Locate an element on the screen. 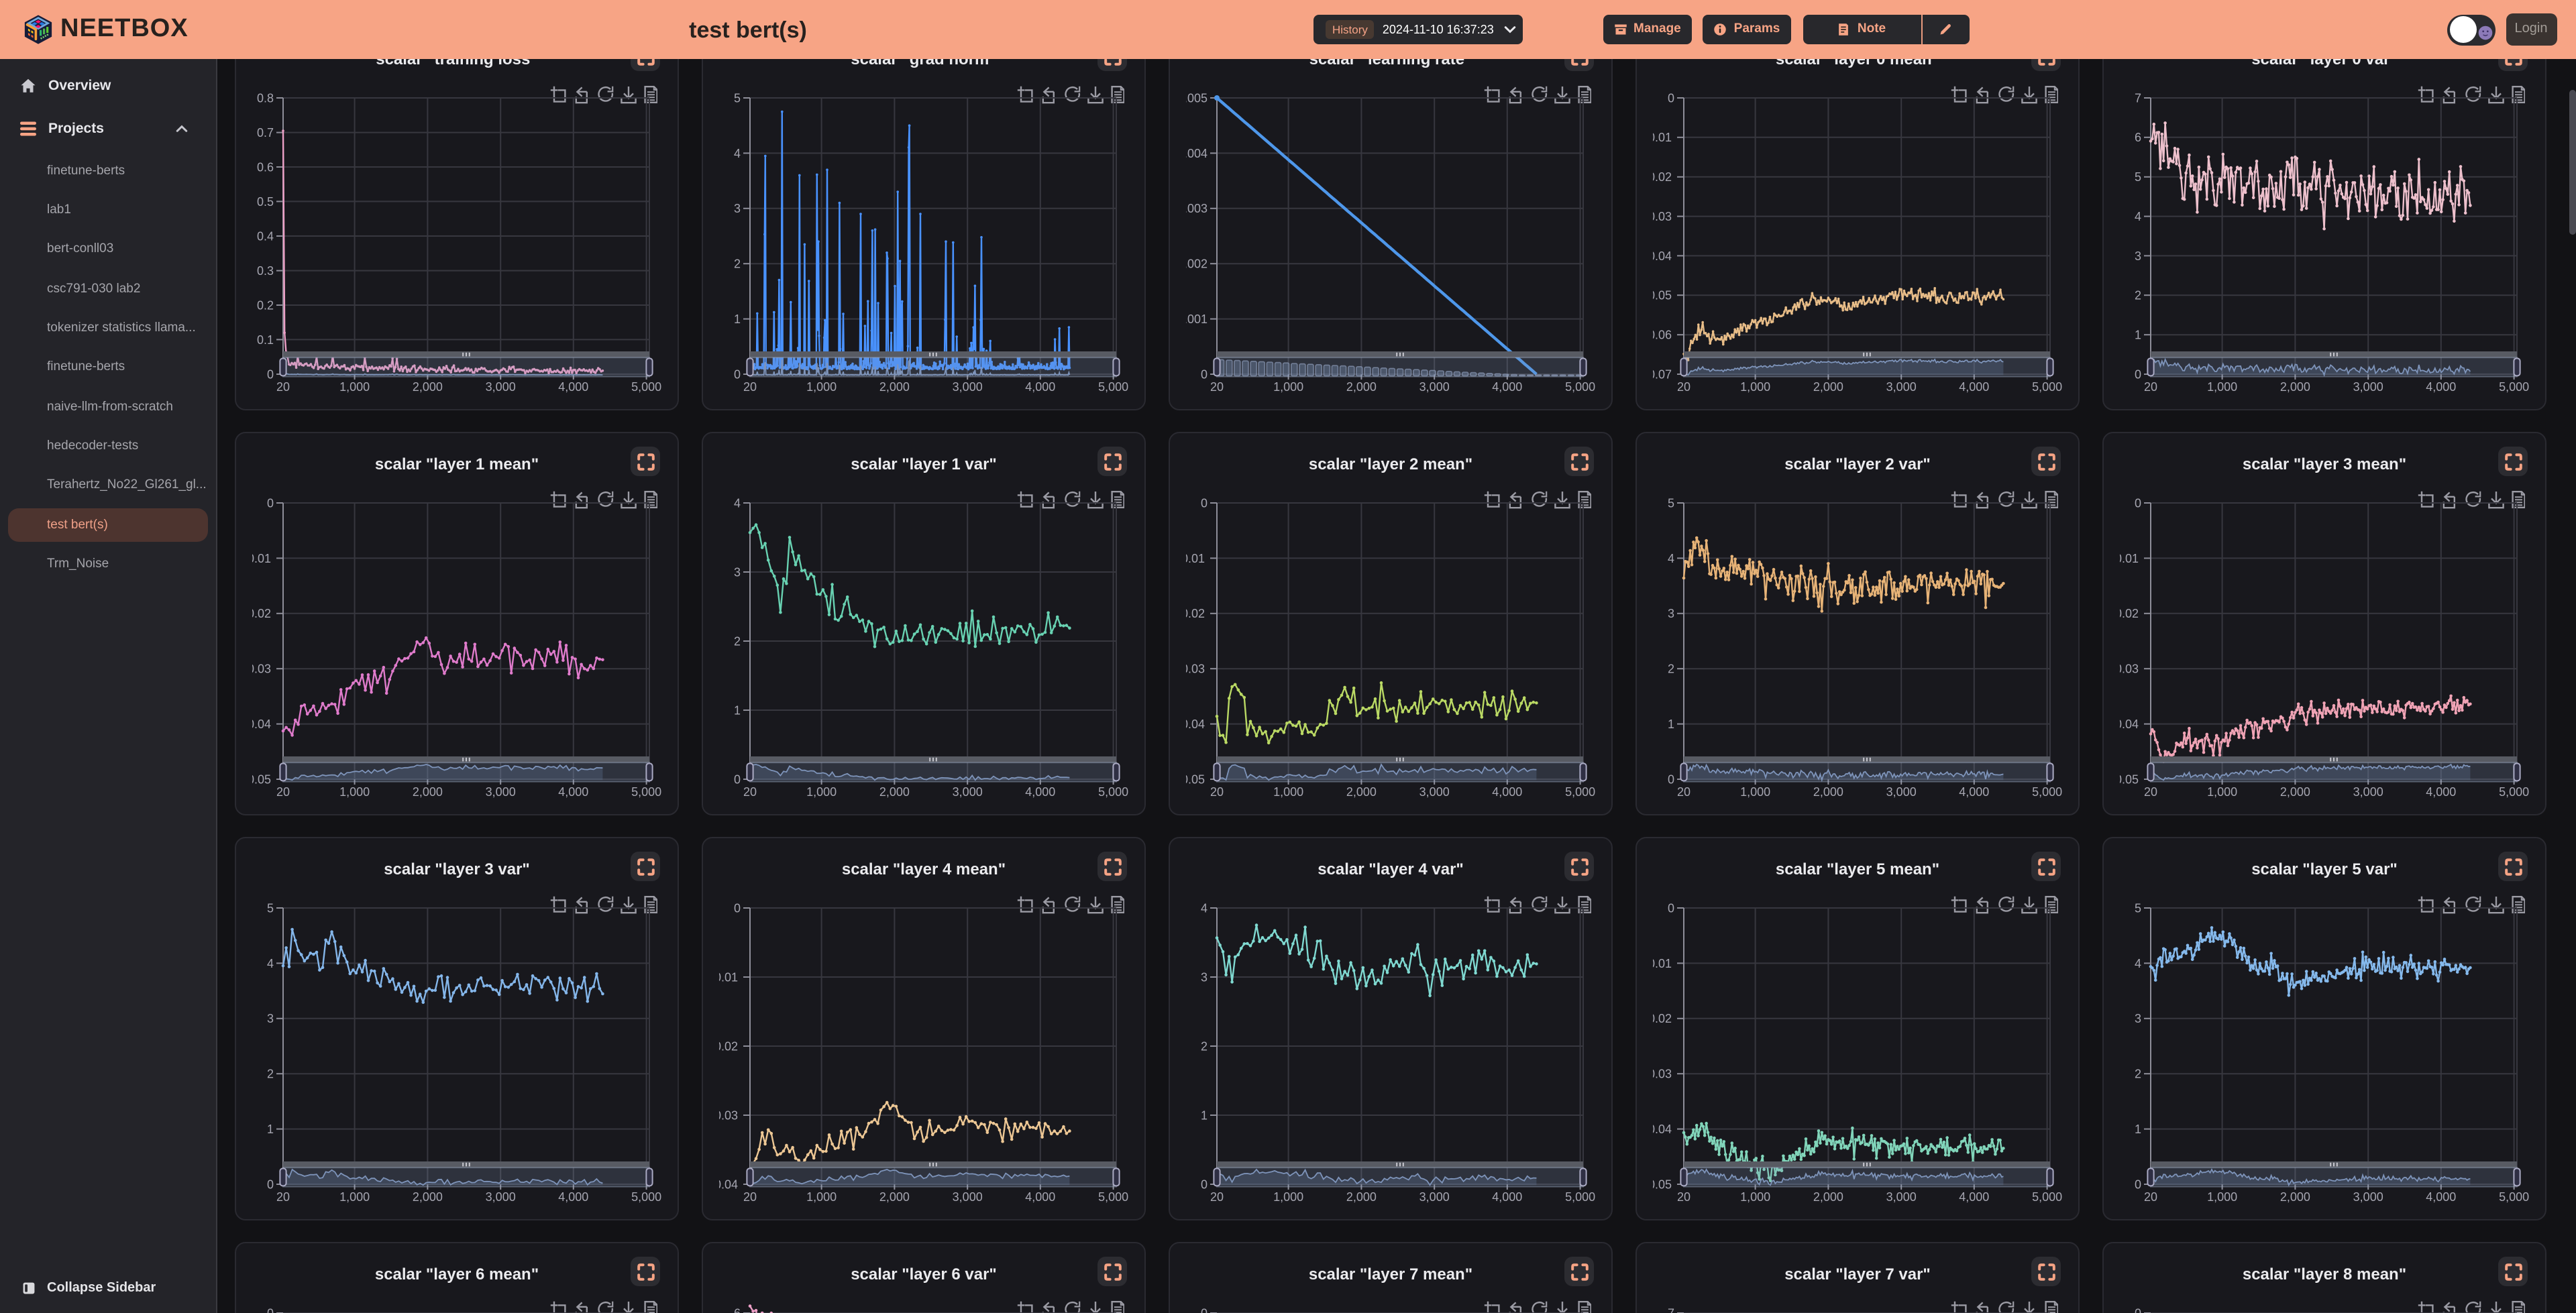 The height and width of the screenshot is (1313, 2576). svg-text: 0.1 is located at coordinates (265, 340).